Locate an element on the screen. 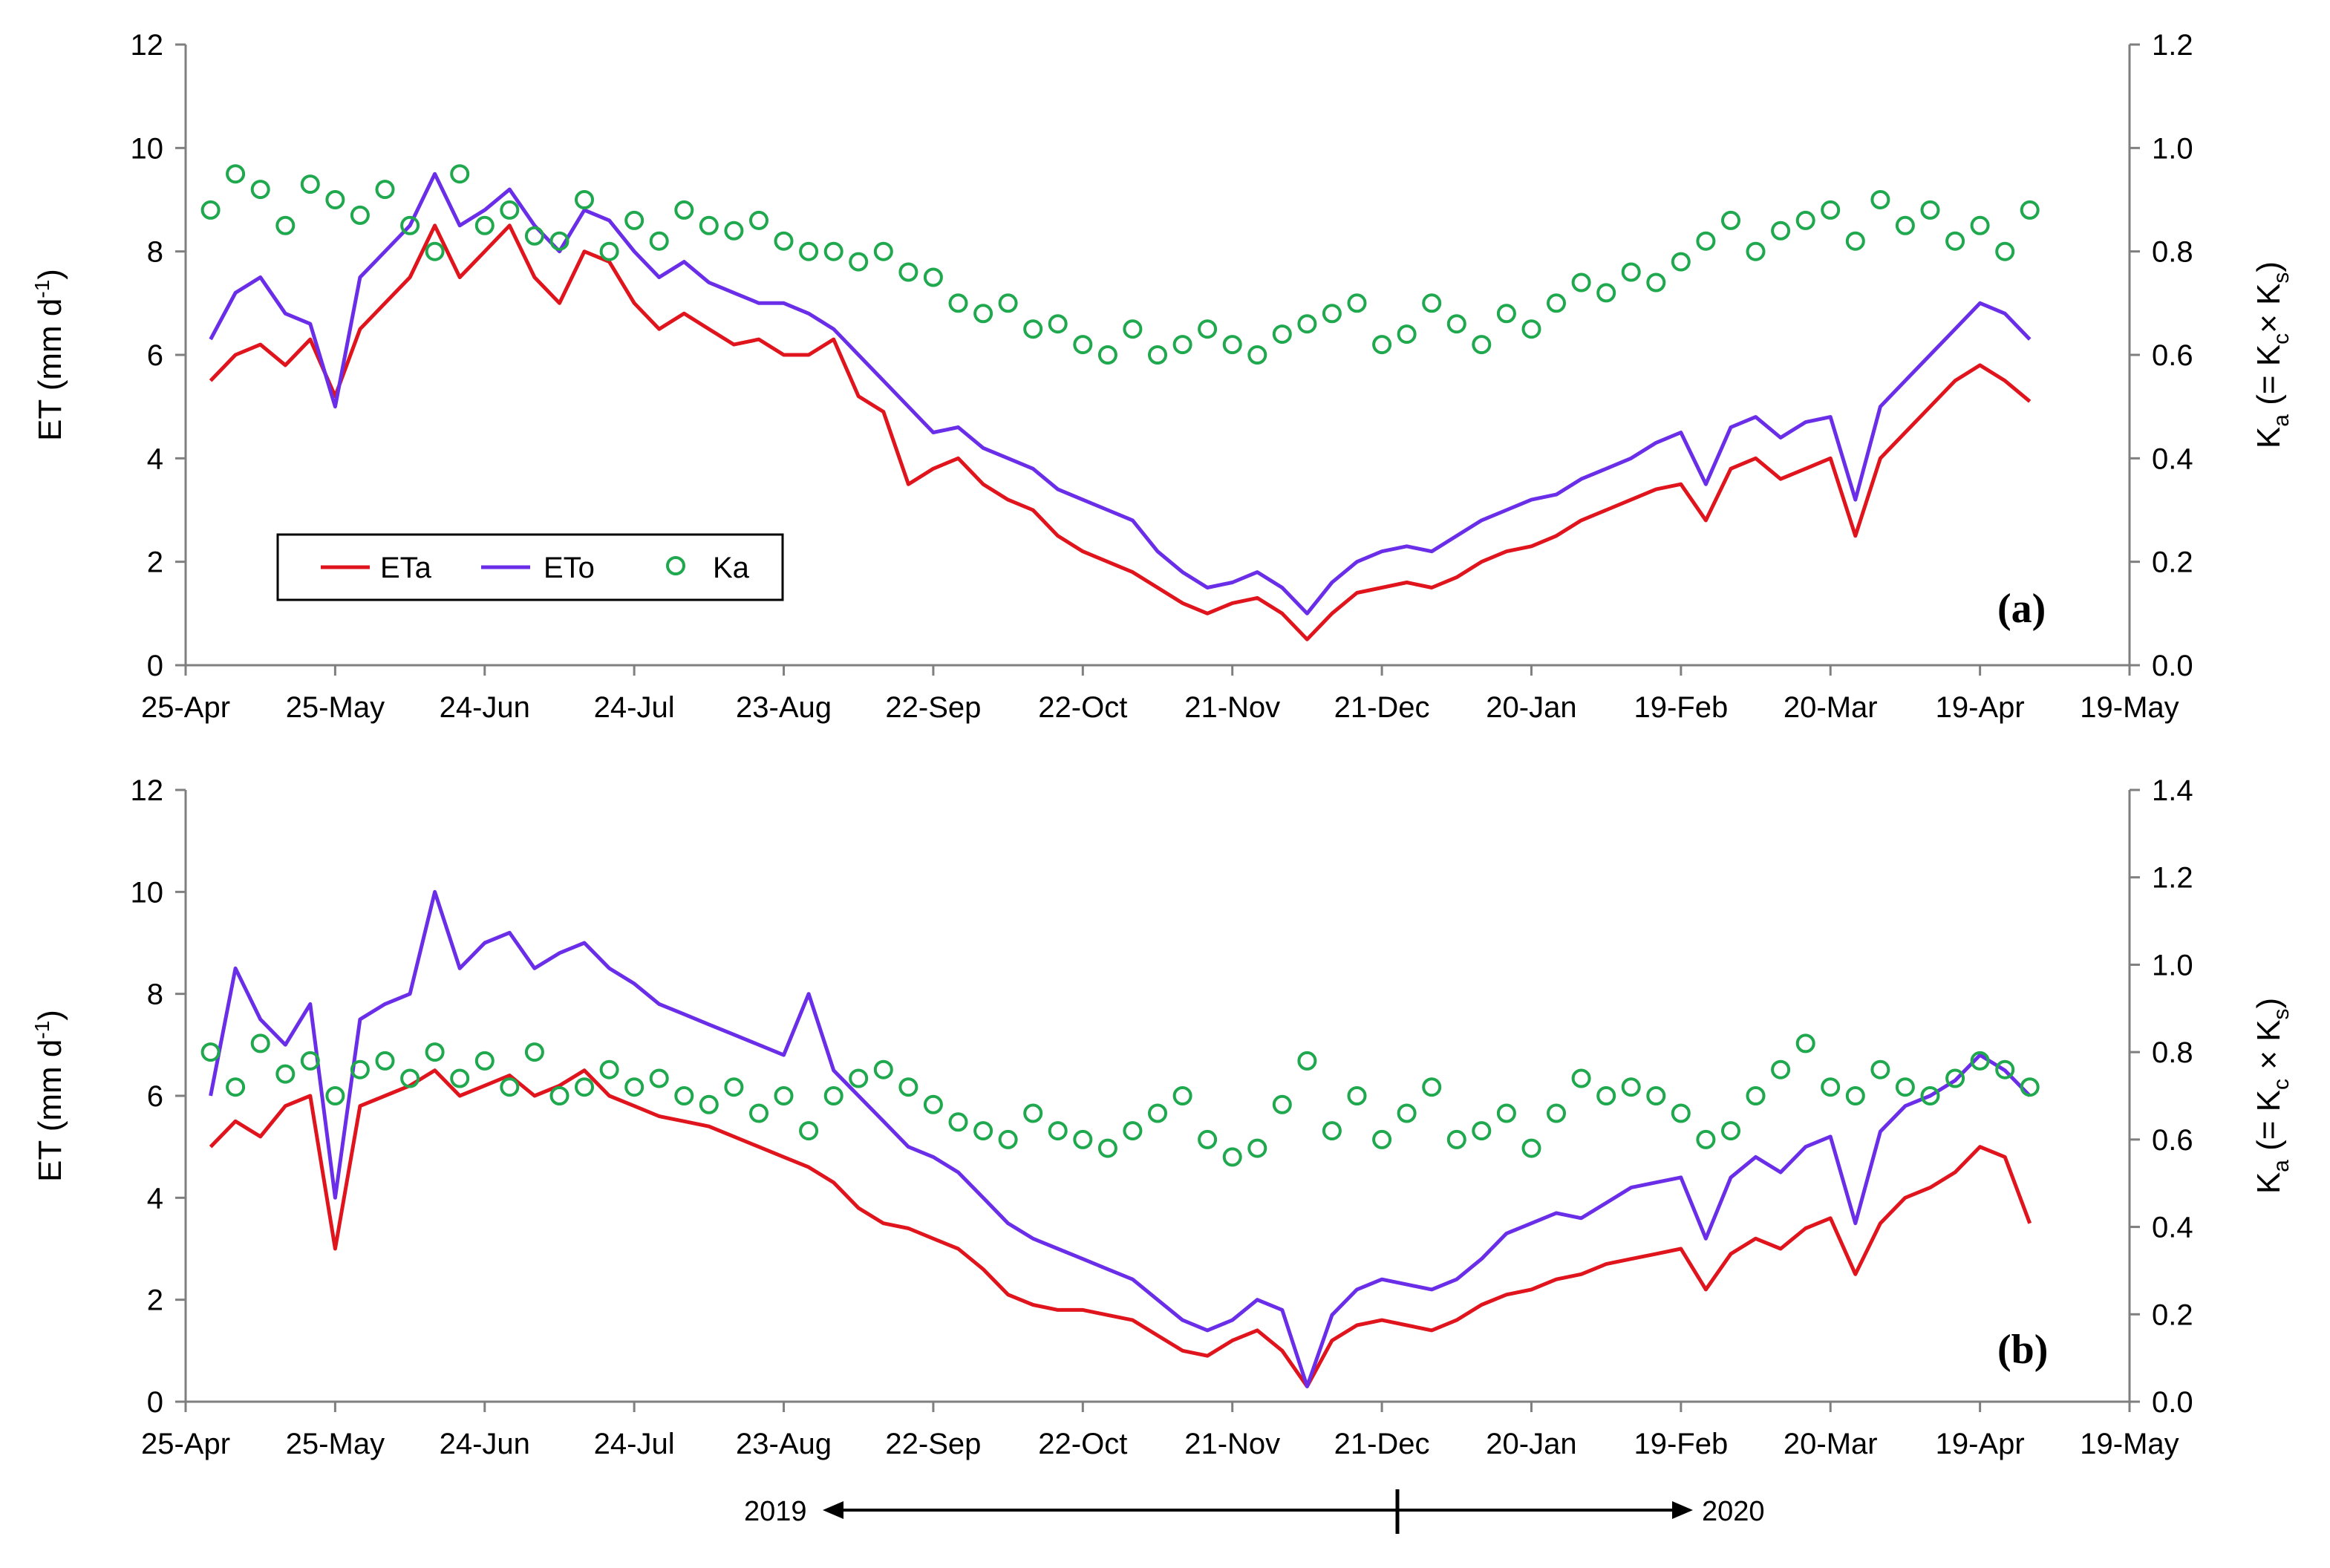 This screenshot has width=2330, height=1568. legend-eto-label: ETo is located at coordinates (569, 568).